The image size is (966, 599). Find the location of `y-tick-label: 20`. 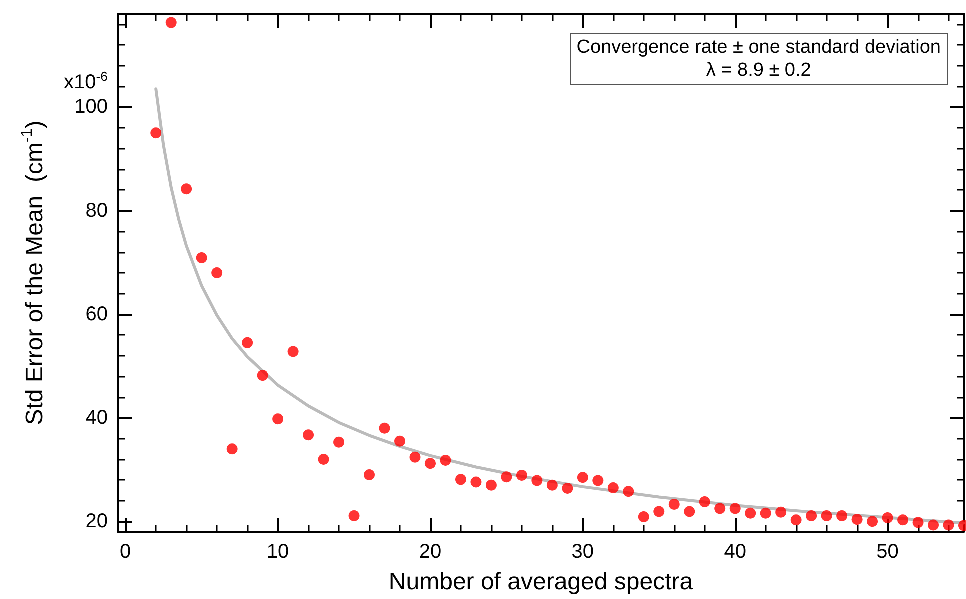

y-tick-label: 20 is located at coordinates (97, 521).